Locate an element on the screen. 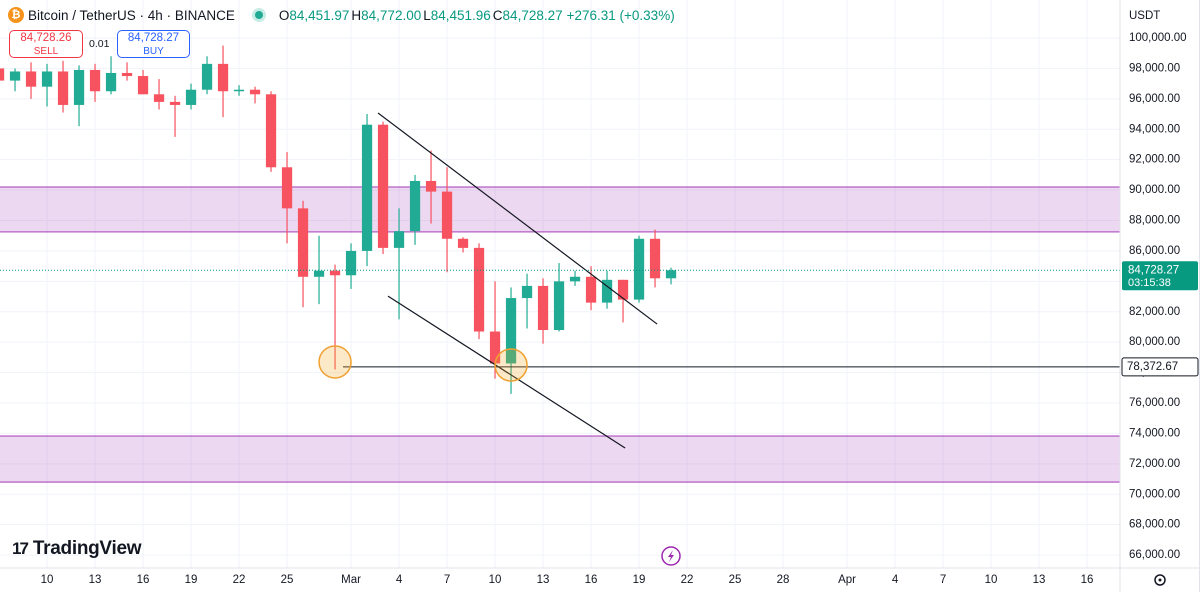  ohlc-value: 84,728.27 is located at coordinates (532, 15).